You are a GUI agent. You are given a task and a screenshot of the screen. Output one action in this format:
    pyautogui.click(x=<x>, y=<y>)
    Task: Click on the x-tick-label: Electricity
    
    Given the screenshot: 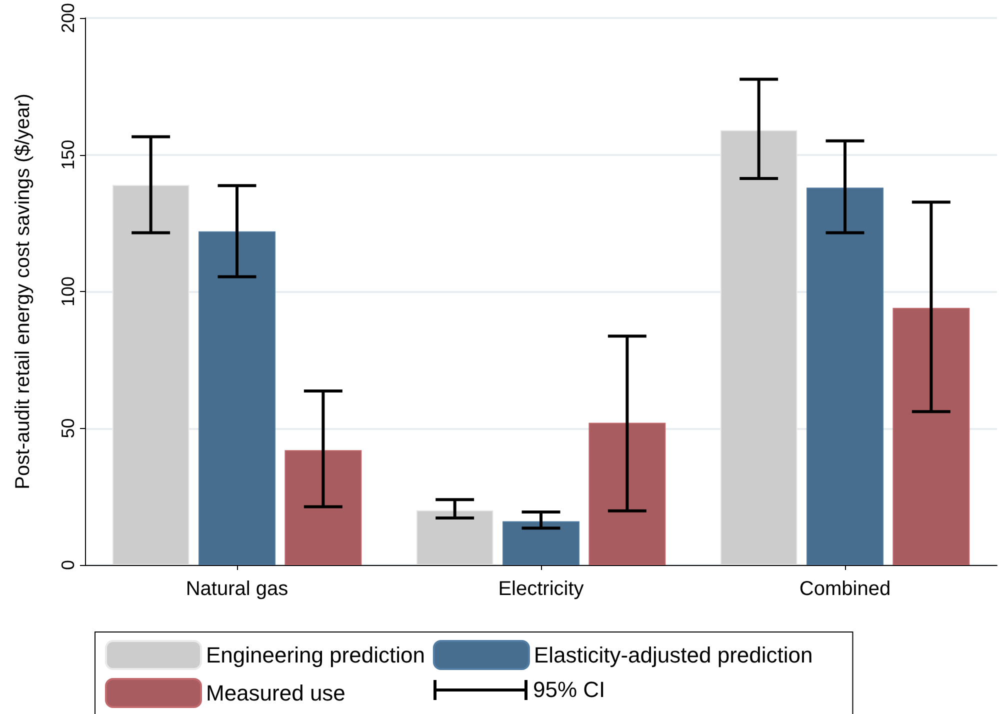 What is the action you would take?
    pyautogui.click(x=541, y=589)
    